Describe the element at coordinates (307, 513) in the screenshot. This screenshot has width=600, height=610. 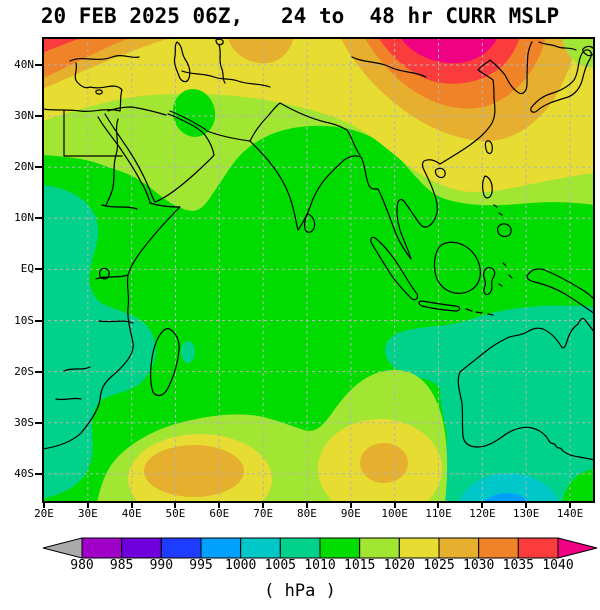
I see `x-axis-tick-label: 80E` at that location.